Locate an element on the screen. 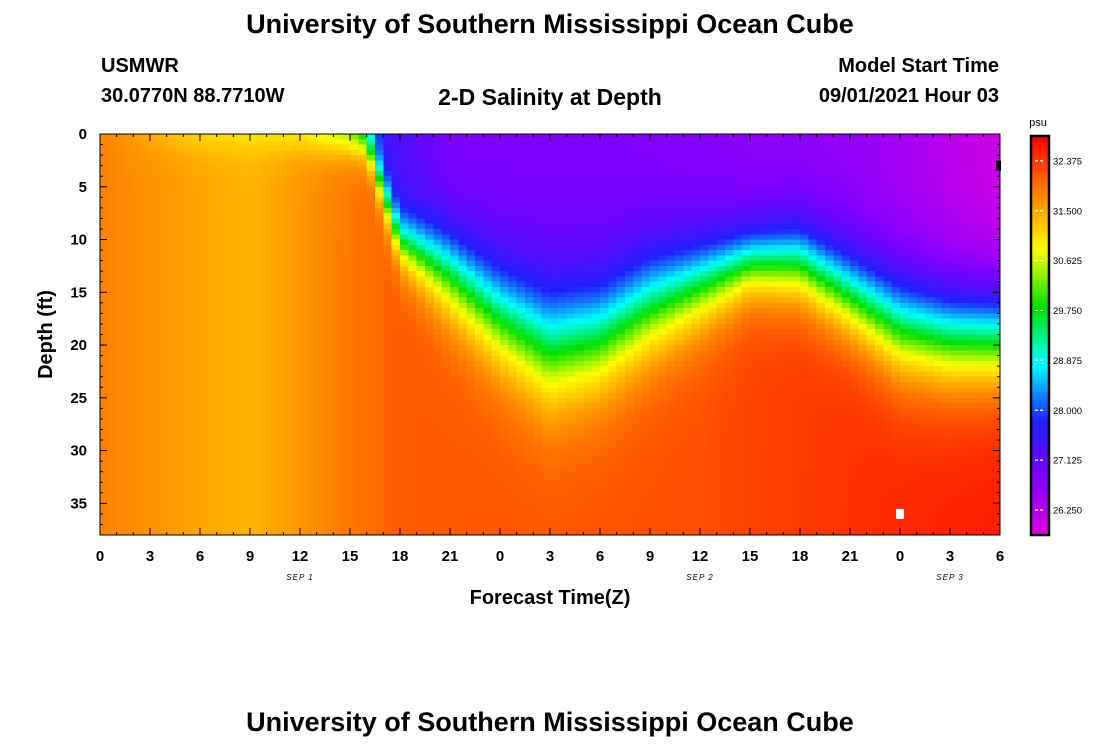 This screenshot has height=750, width=1100. y-tick-label: 30 is located at coordinates (78, 451).